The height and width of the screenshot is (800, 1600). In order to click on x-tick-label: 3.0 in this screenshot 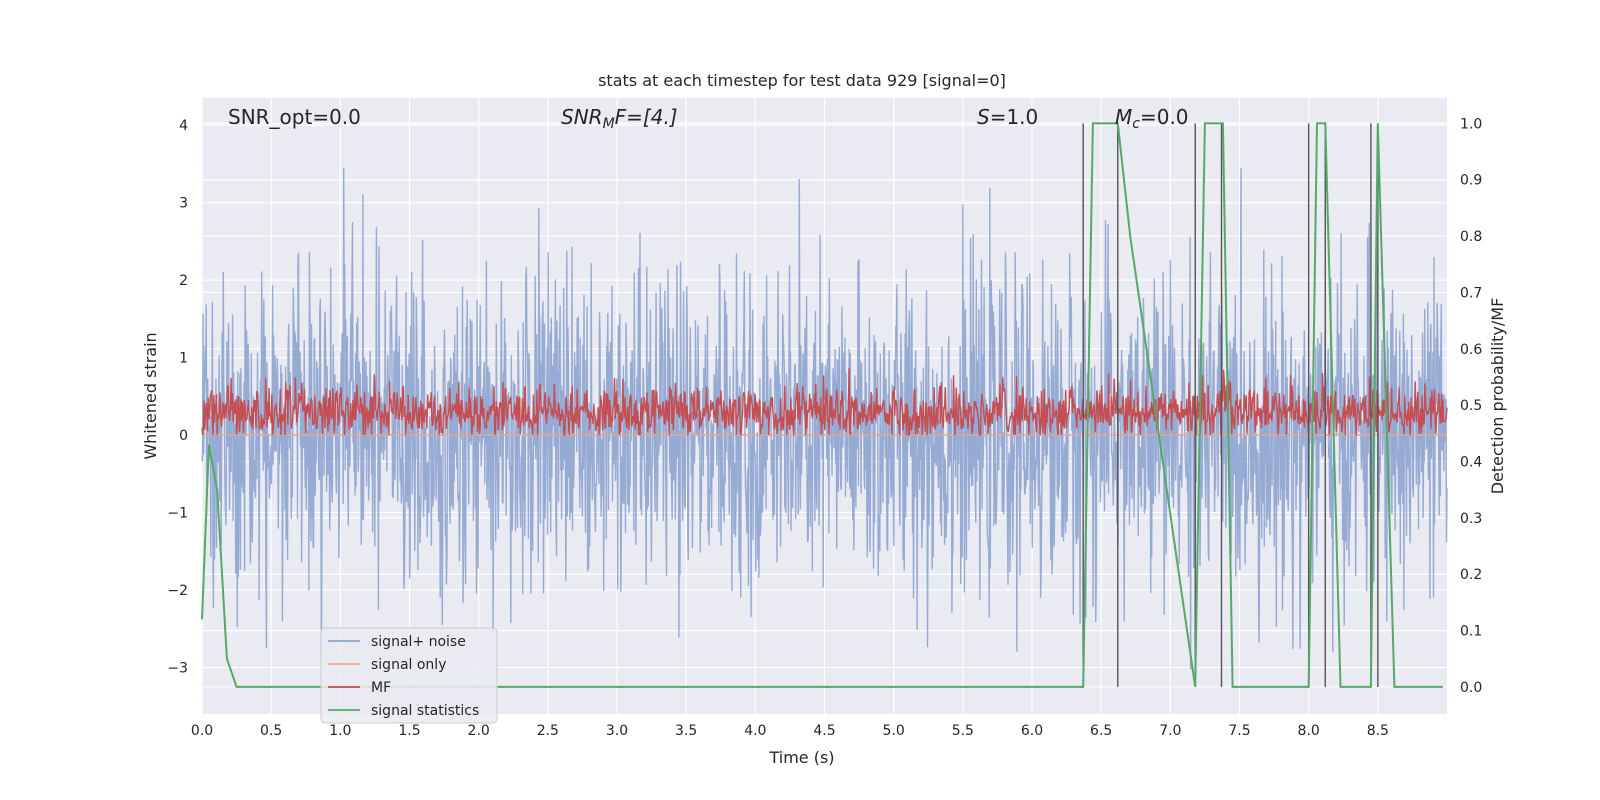, I will do `click(617, 731)`.